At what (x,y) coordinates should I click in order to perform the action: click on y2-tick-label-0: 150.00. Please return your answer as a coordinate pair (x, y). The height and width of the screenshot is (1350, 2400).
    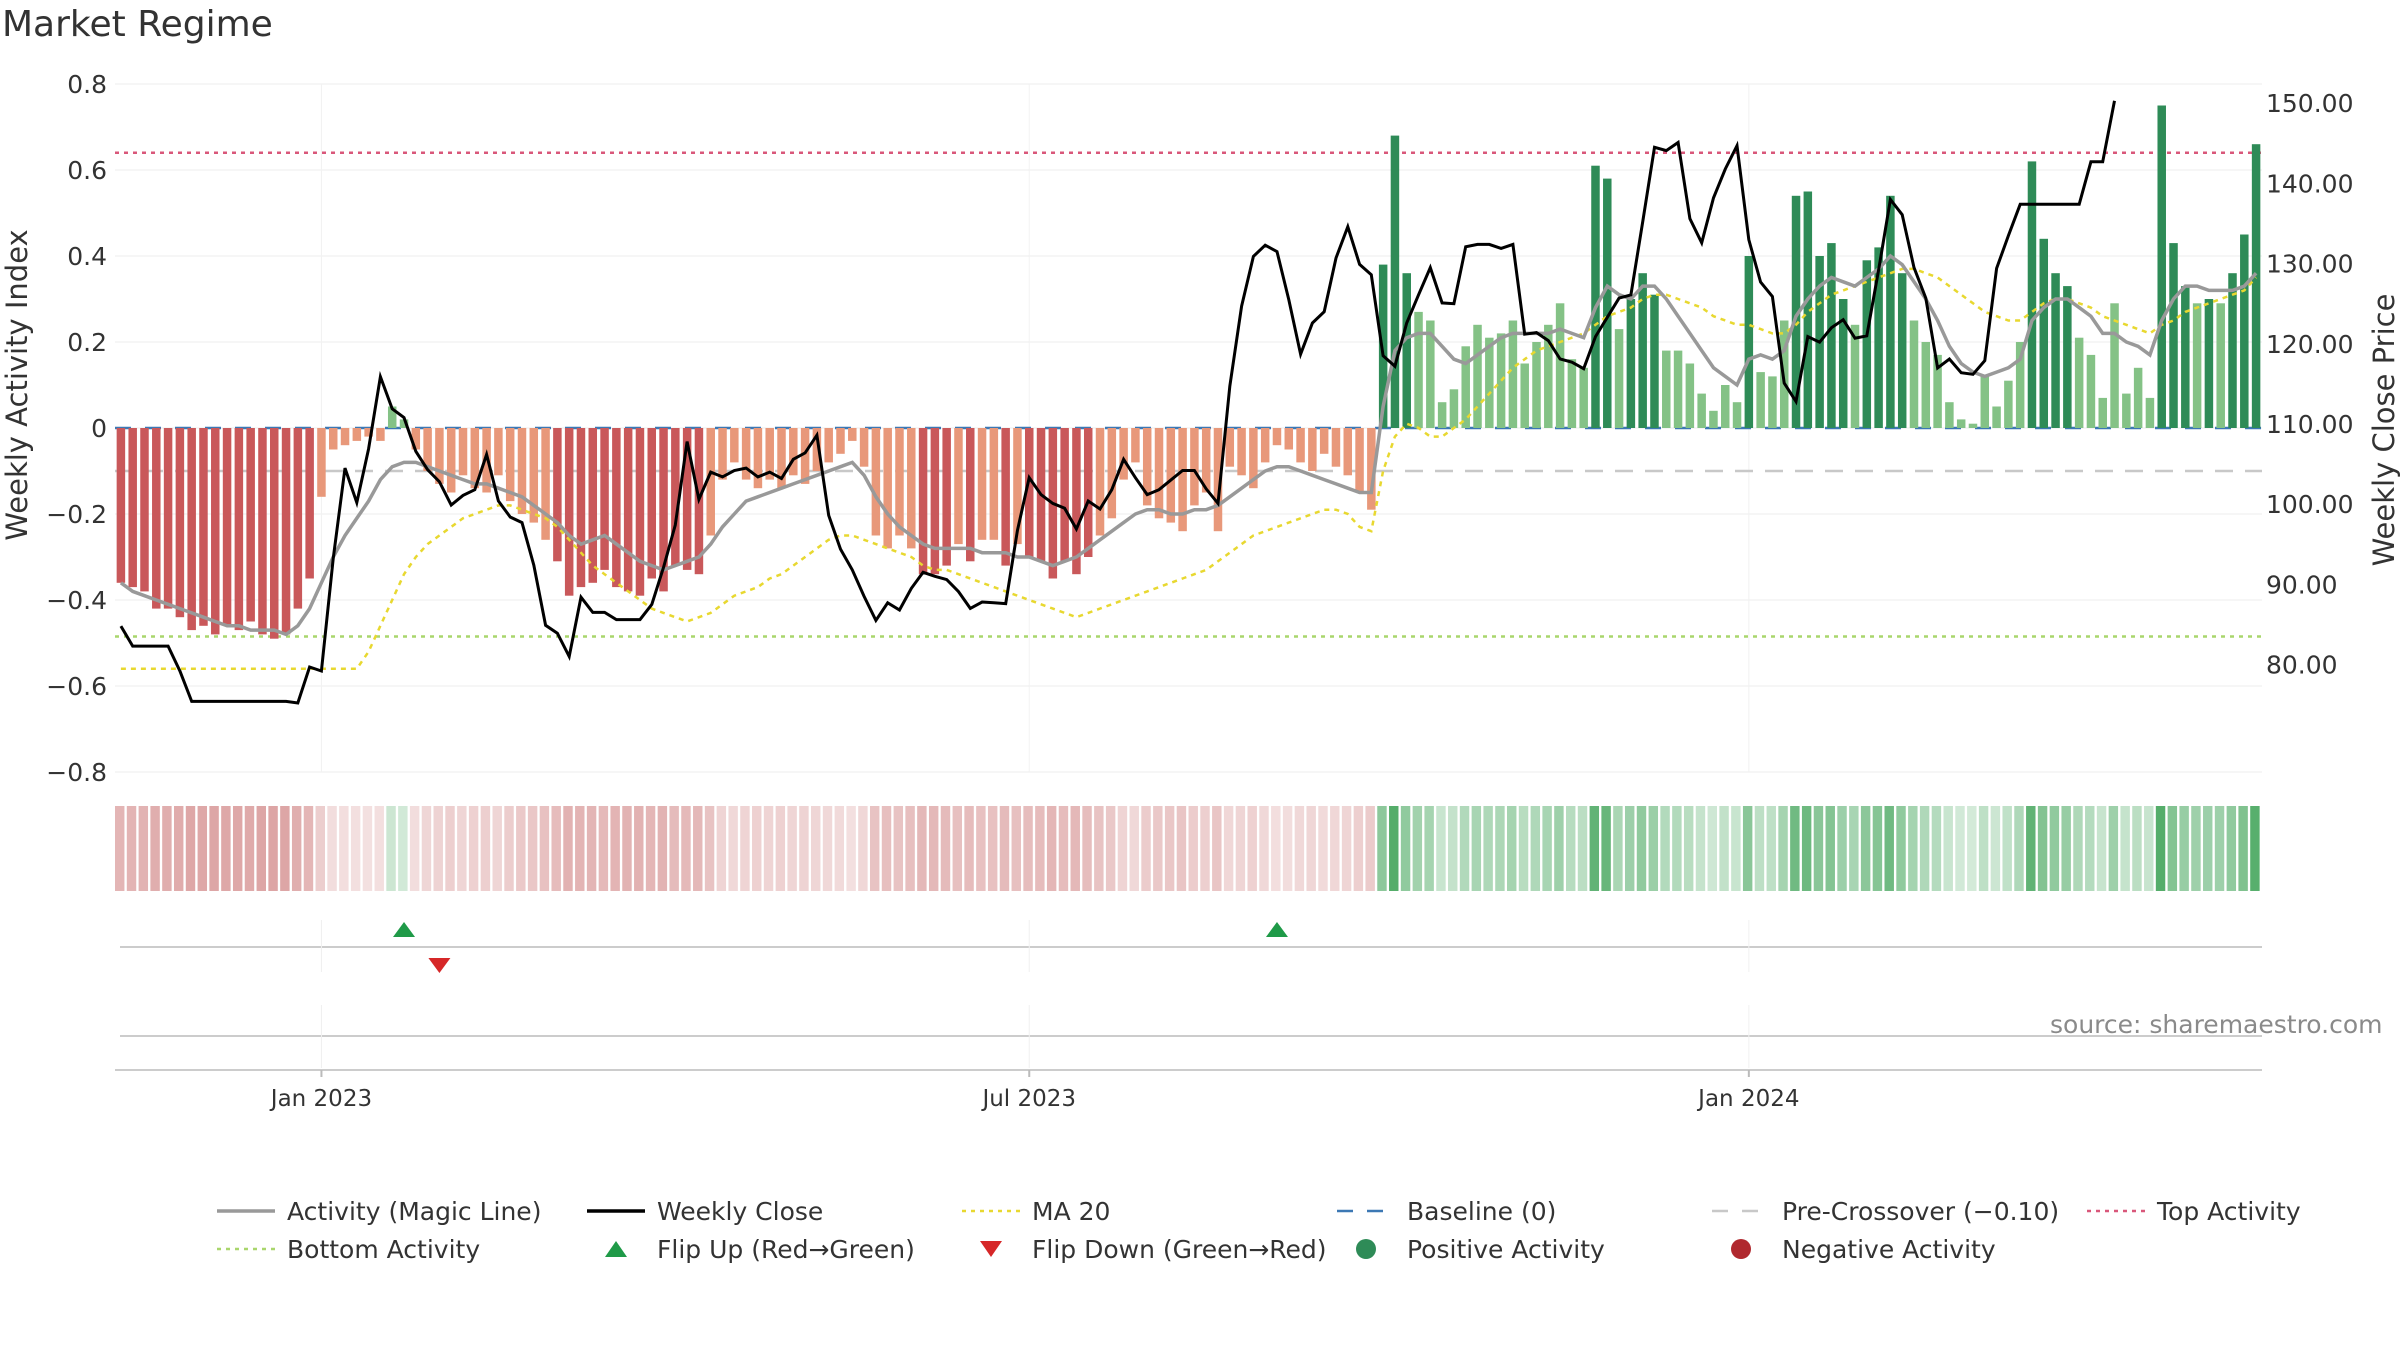
    Looking at the image, I should click on (2309, 103).